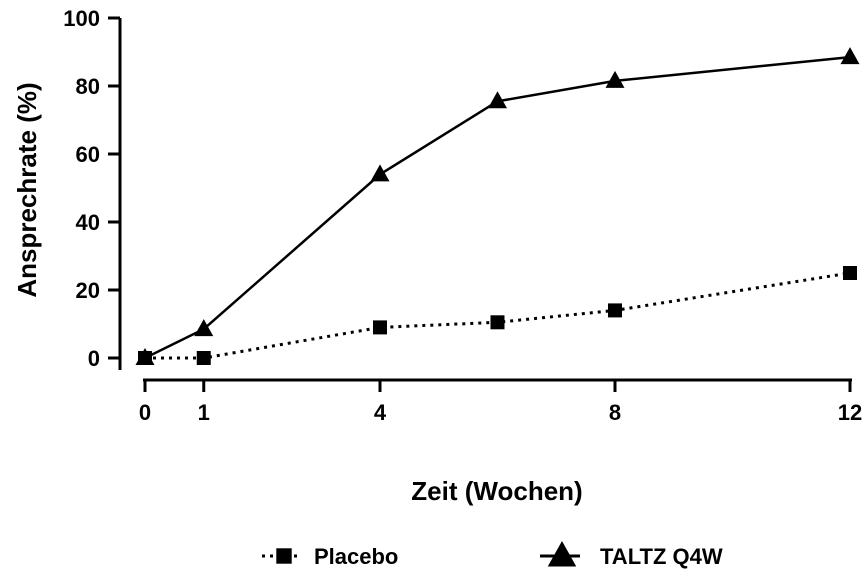  I want to click on x-tick-label: 4, so click(380, 412).